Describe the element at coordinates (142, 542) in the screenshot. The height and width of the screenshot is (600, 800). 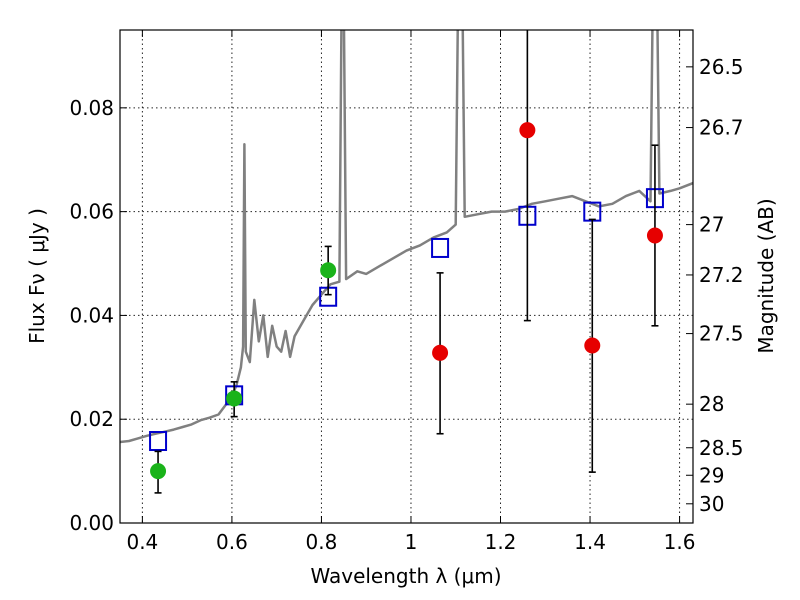
I see `x-tick-label: 0.4` at that location.